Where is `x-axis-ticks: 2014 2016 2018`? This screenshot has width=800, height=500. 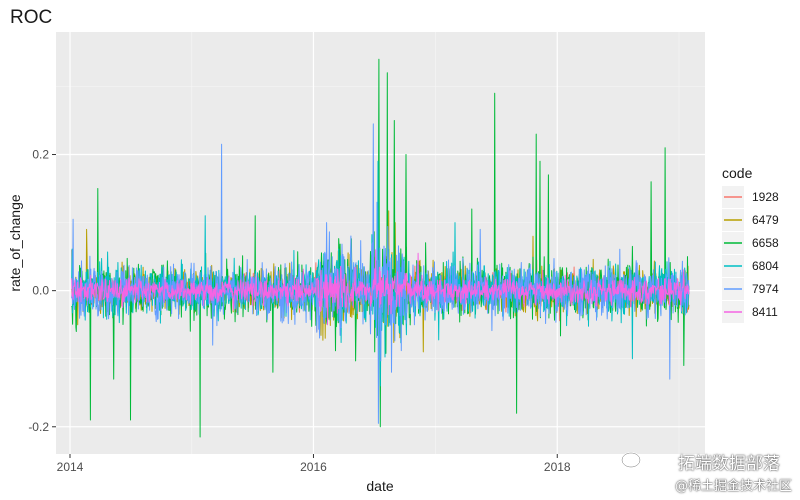
x-axis-ticks: 2014 2016 2018 is located at coordinates (314, 464).